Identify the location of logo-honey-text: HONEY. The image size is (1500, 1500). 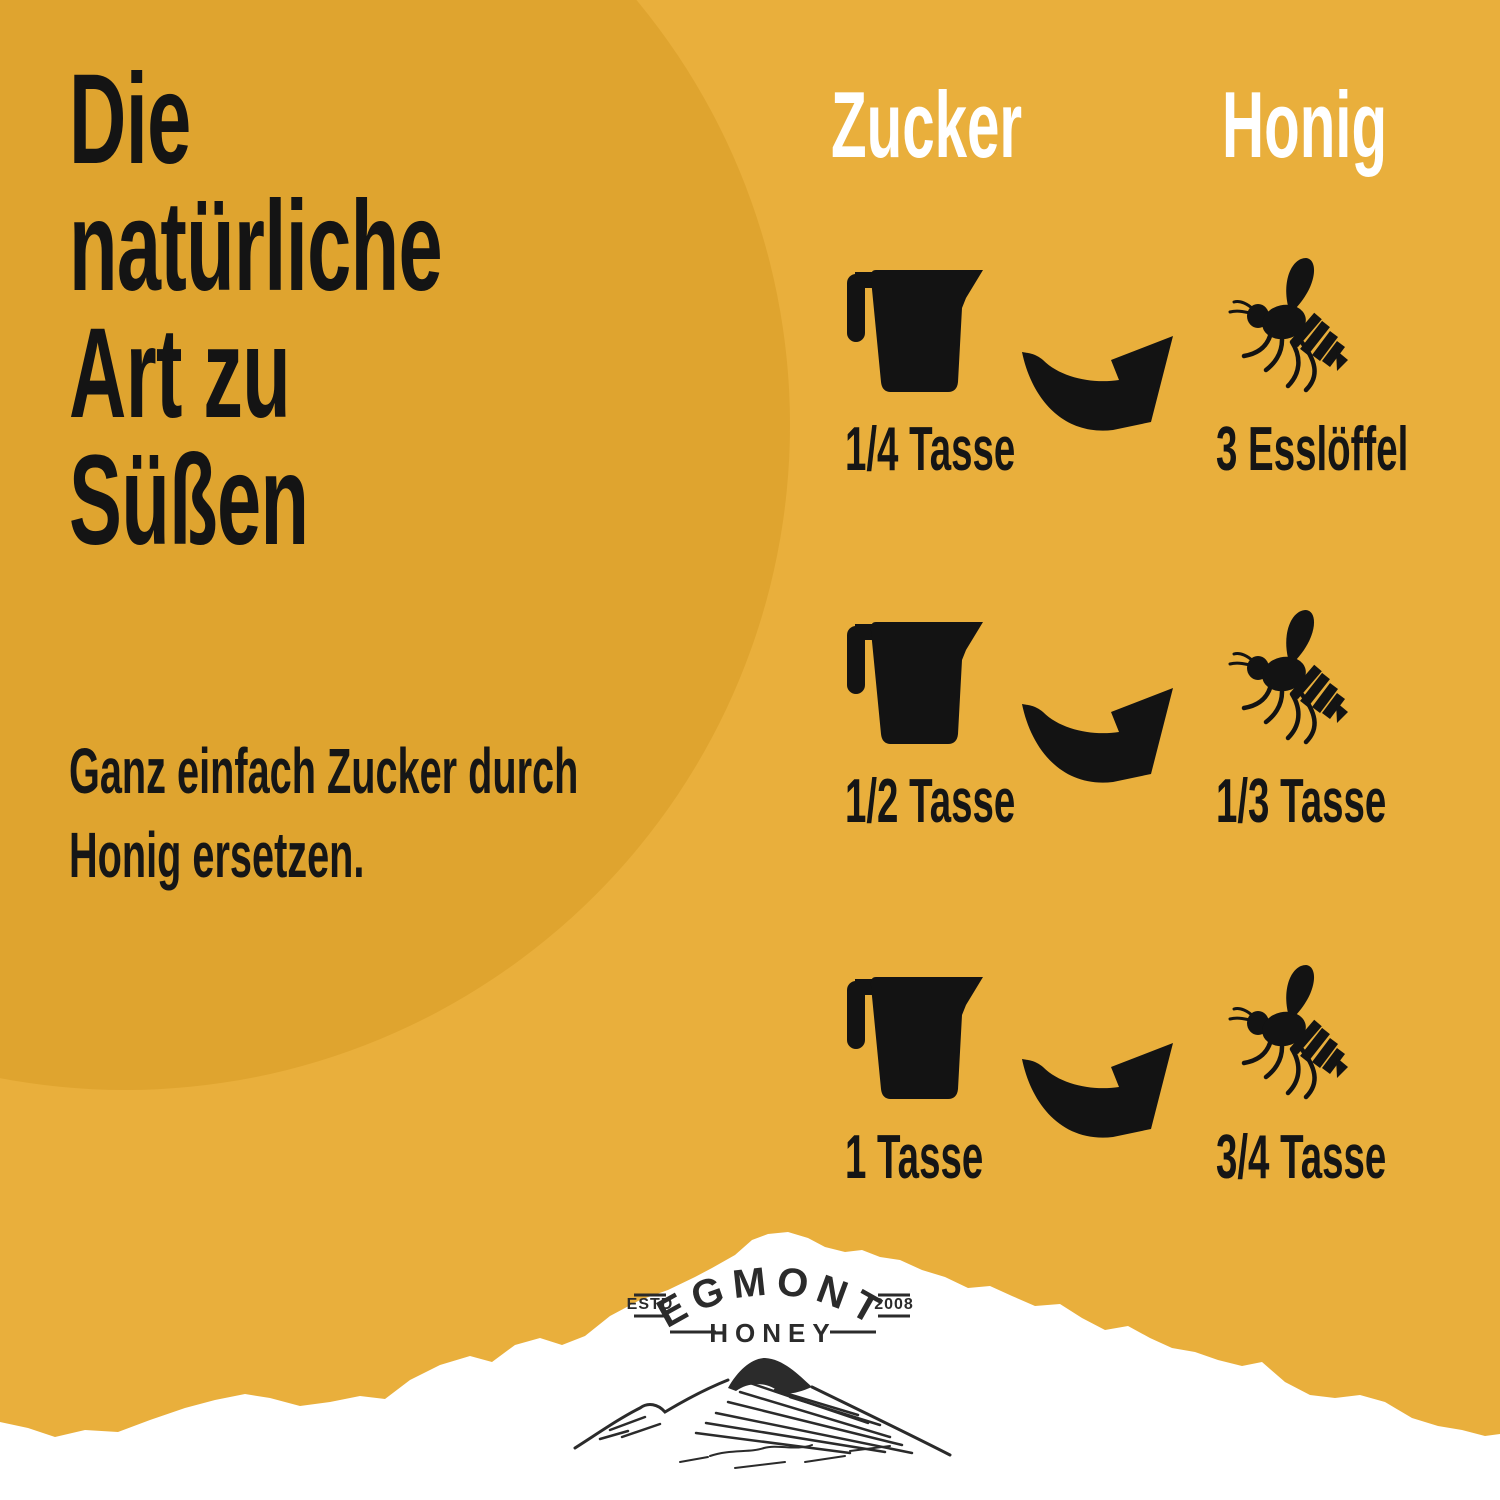
(772, 1333).